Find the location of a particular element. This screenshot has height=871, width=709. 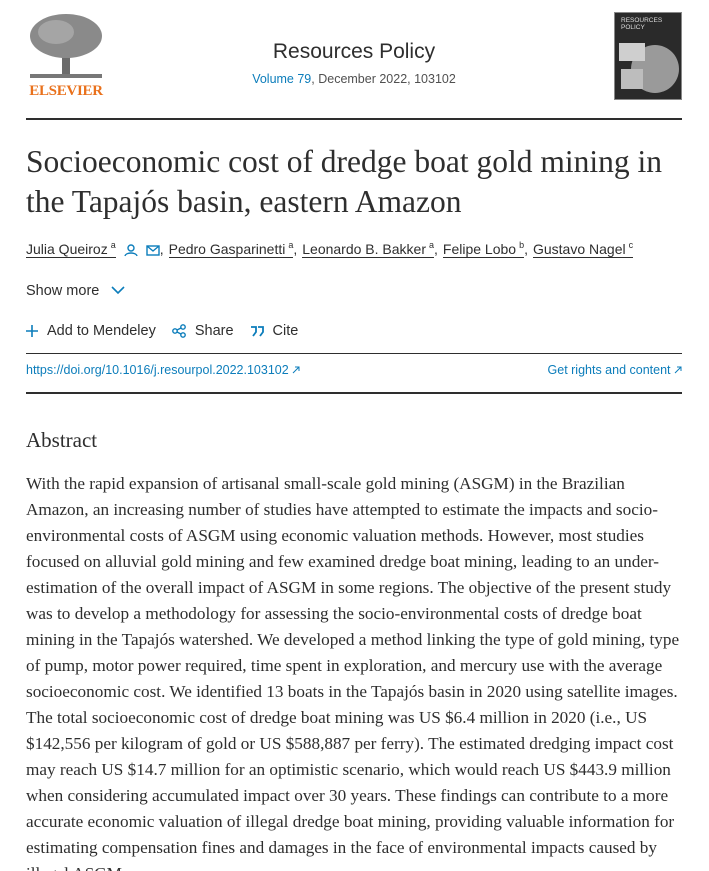

rights-link: Get rights and content is located at coordinates (615, 370).